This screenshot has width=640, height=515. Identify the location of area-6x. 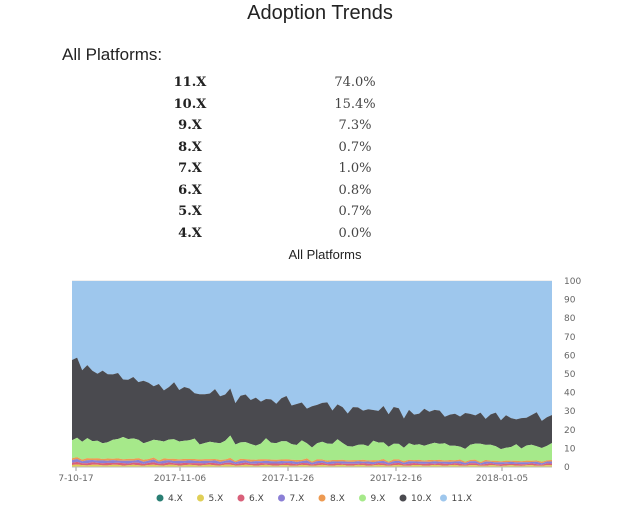
(312, 463).